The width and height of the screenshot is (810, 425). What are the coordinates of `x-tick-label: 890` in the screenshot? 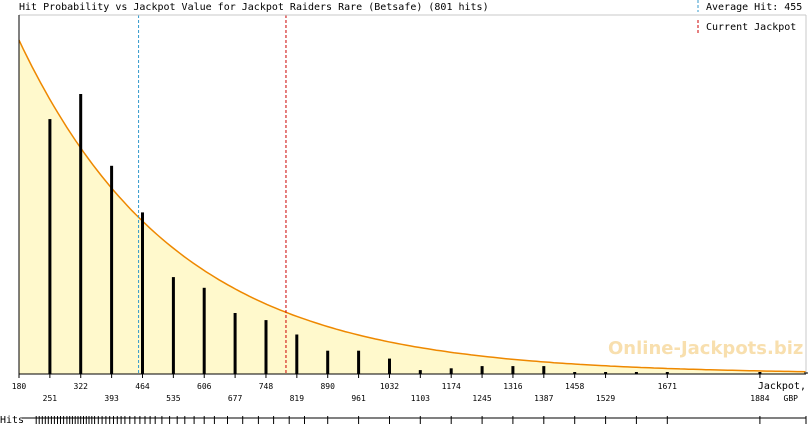 It's located at (327, 386).